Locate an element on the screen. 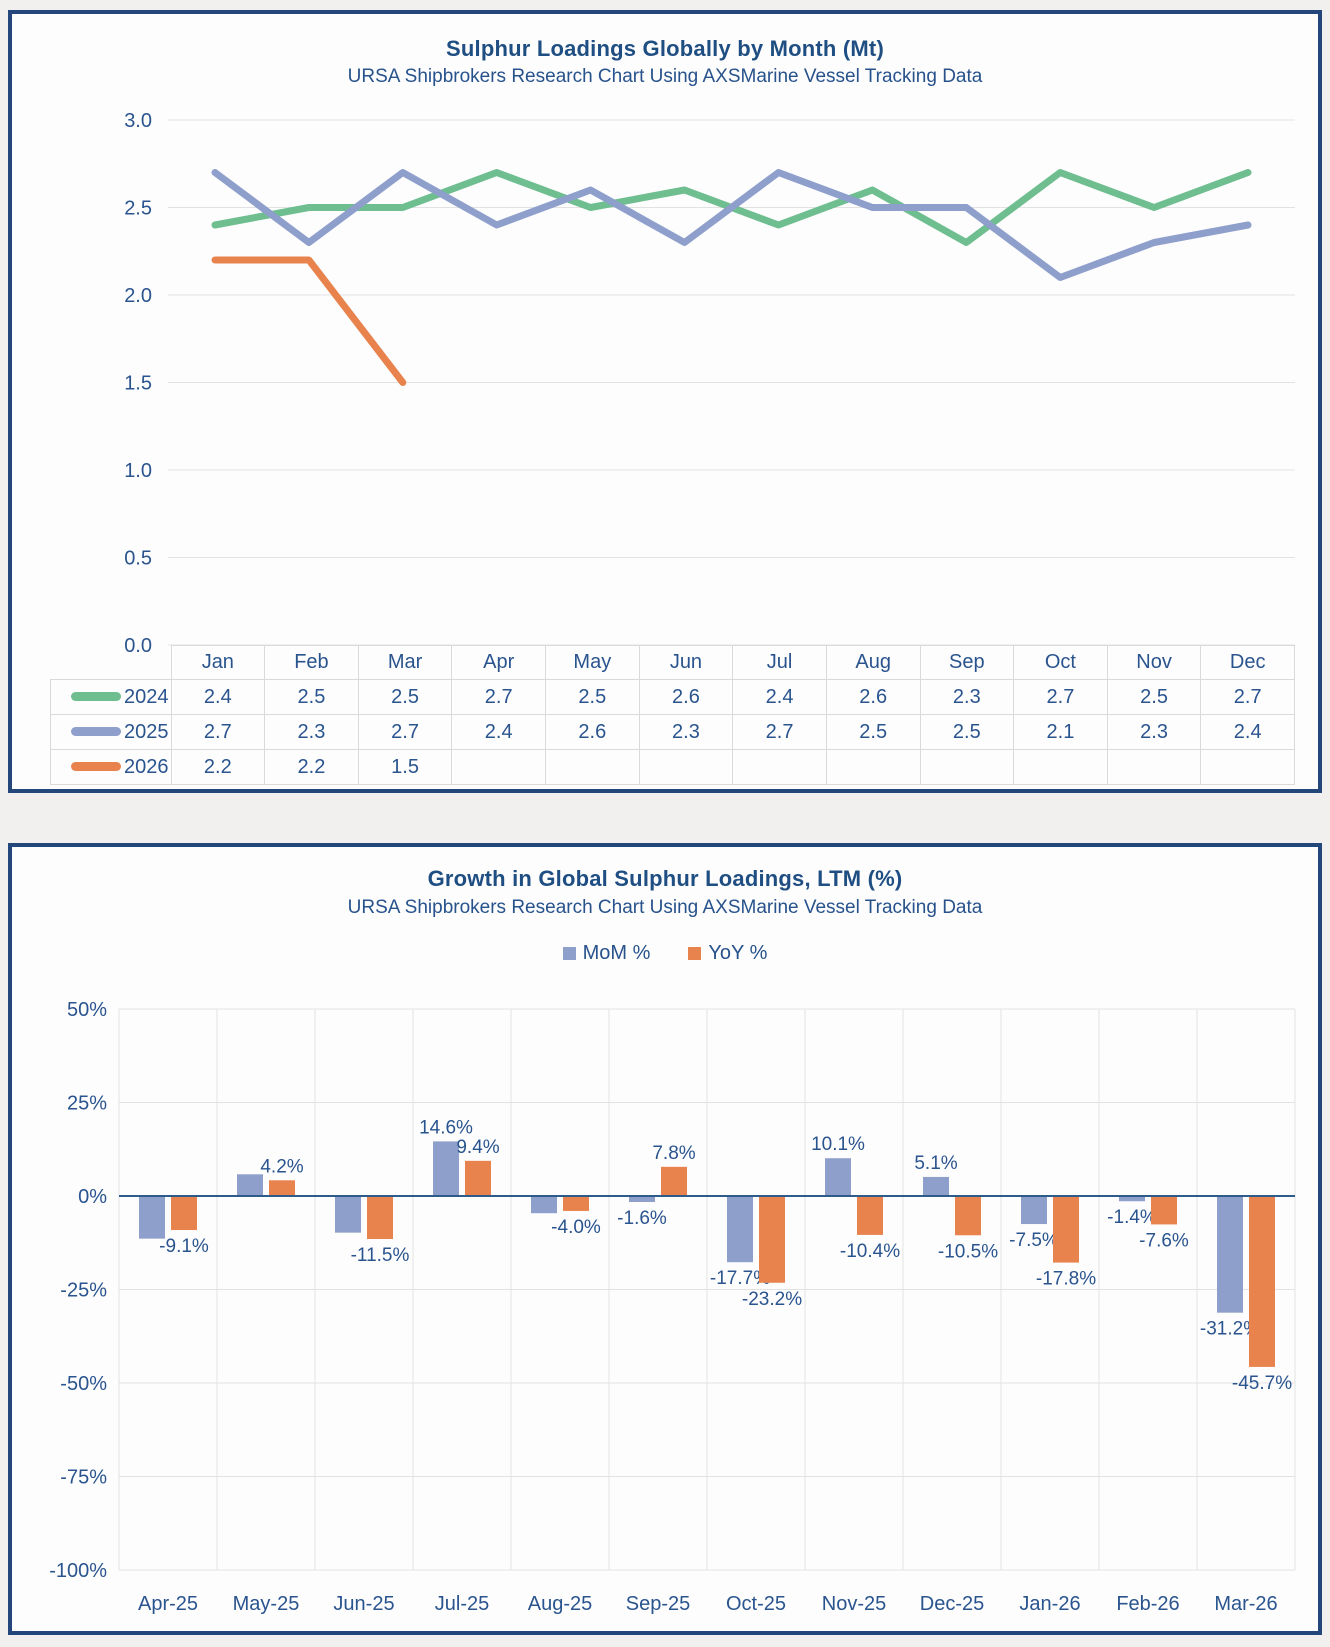  bar-label: -17.7% is located at coordinates (740, 1278).